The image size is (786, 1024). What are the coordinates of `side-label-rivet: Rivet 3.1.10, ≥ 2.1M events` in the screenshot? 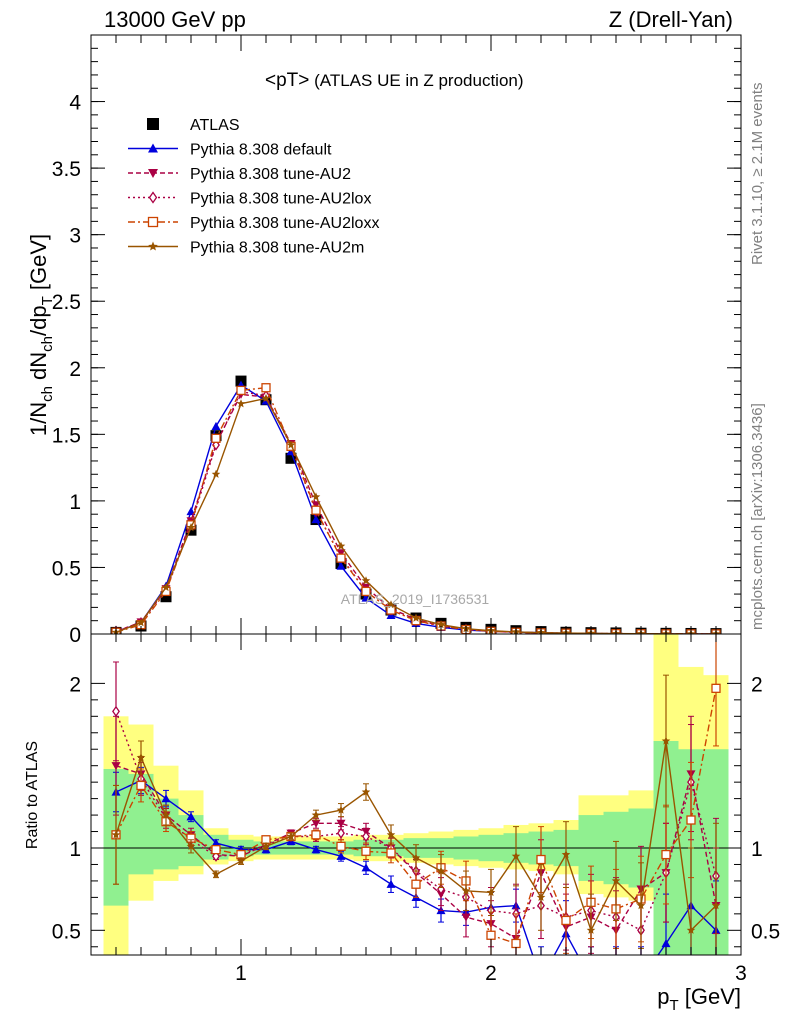 It's located at (757, 174).